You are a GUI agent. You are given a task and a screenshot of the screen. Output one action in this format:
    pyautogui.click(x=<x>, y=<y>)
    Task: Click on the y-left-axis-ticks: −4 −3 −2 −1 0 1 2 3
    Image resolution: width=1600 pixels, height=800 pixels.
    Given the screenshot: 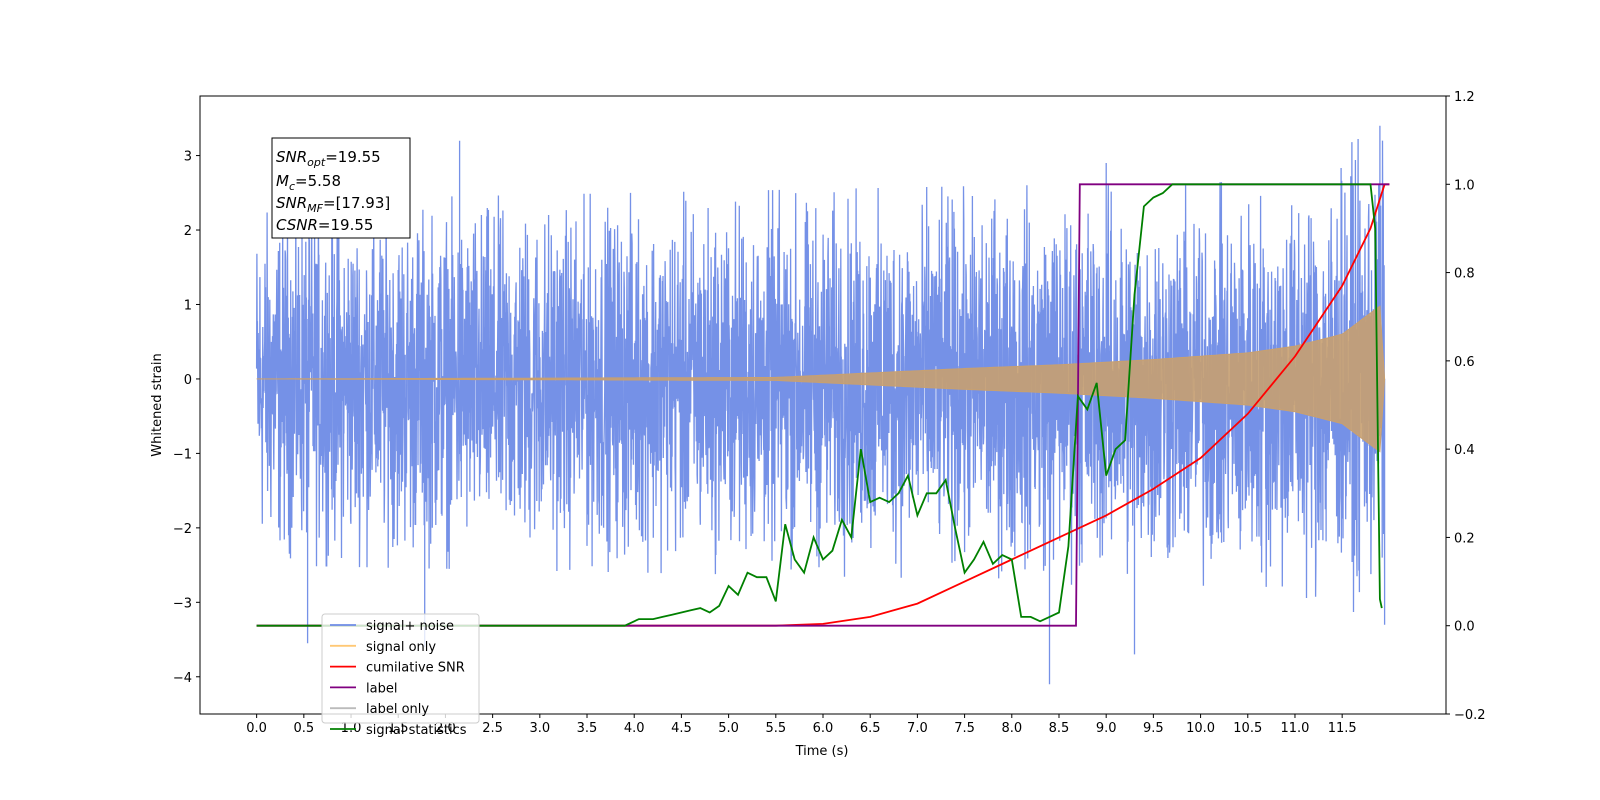 What is the action you would take?
    pyautogui.click(x=186, y=418)
    